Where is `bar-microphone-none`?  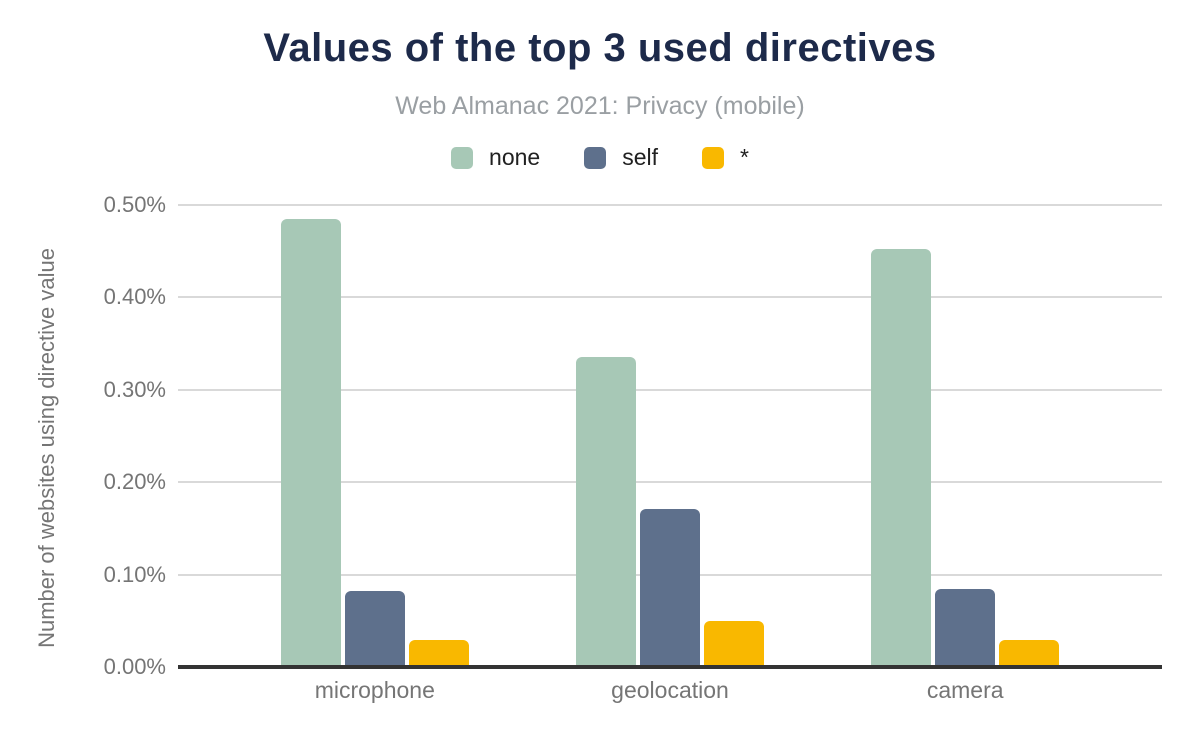
bar-microphone-none is located at coordinates (310, 442).